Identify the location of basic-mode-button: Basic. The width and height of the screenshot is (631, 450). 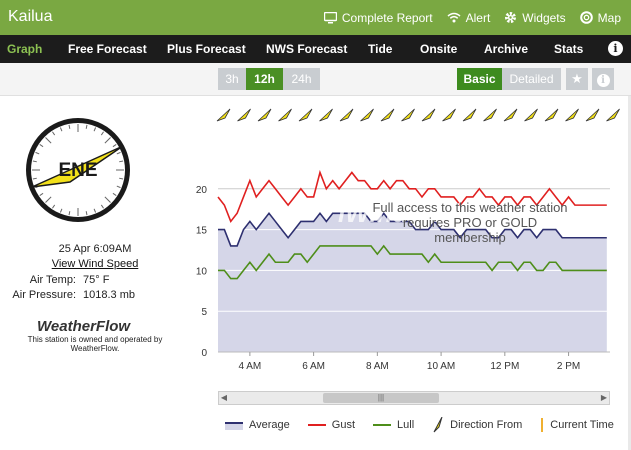
(479, 79).